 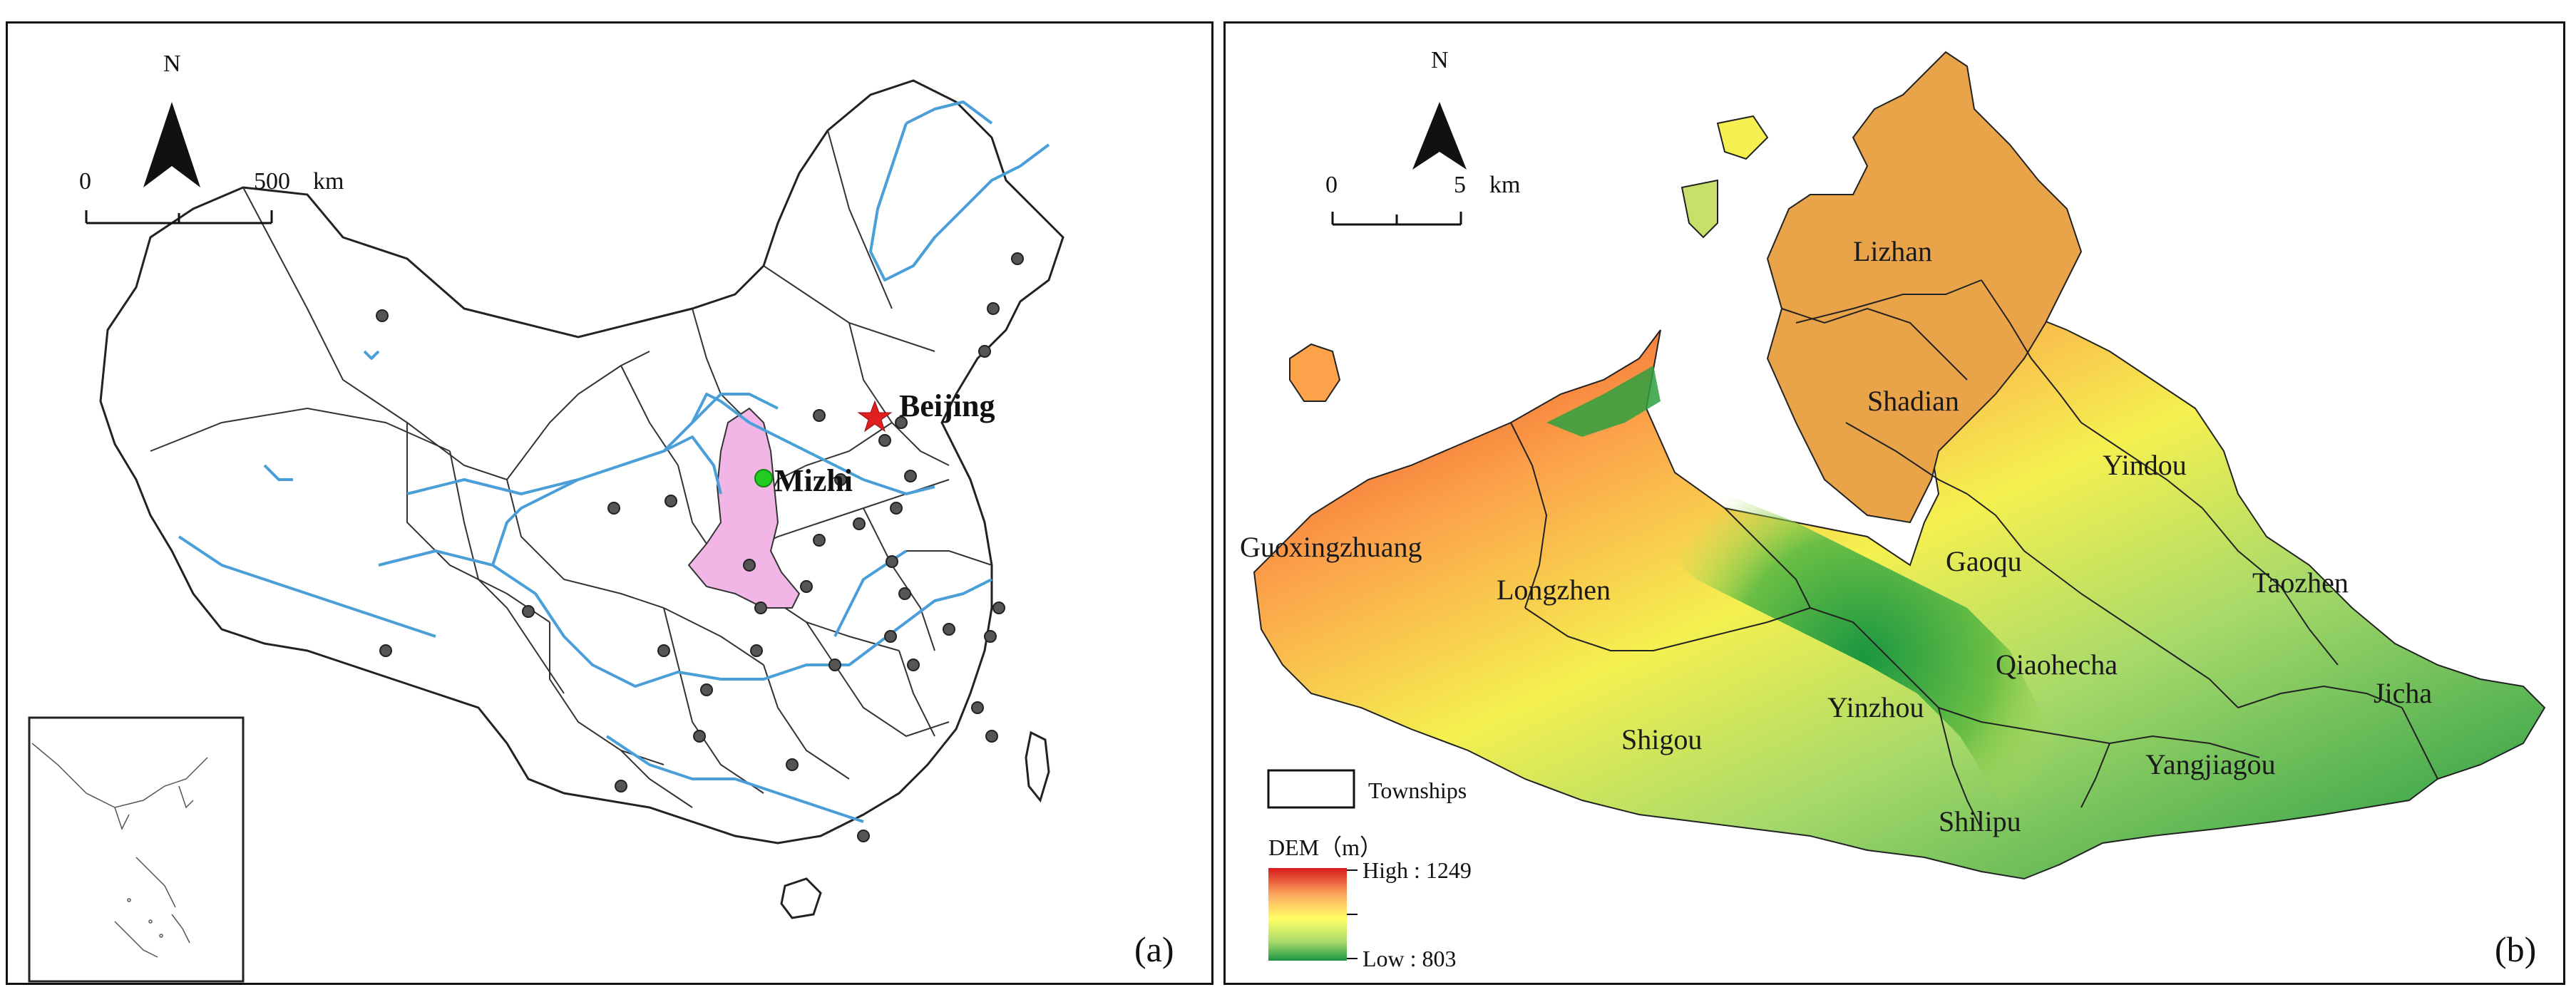 I want to click on north-arrow-b, so click(x=1439, y=136).